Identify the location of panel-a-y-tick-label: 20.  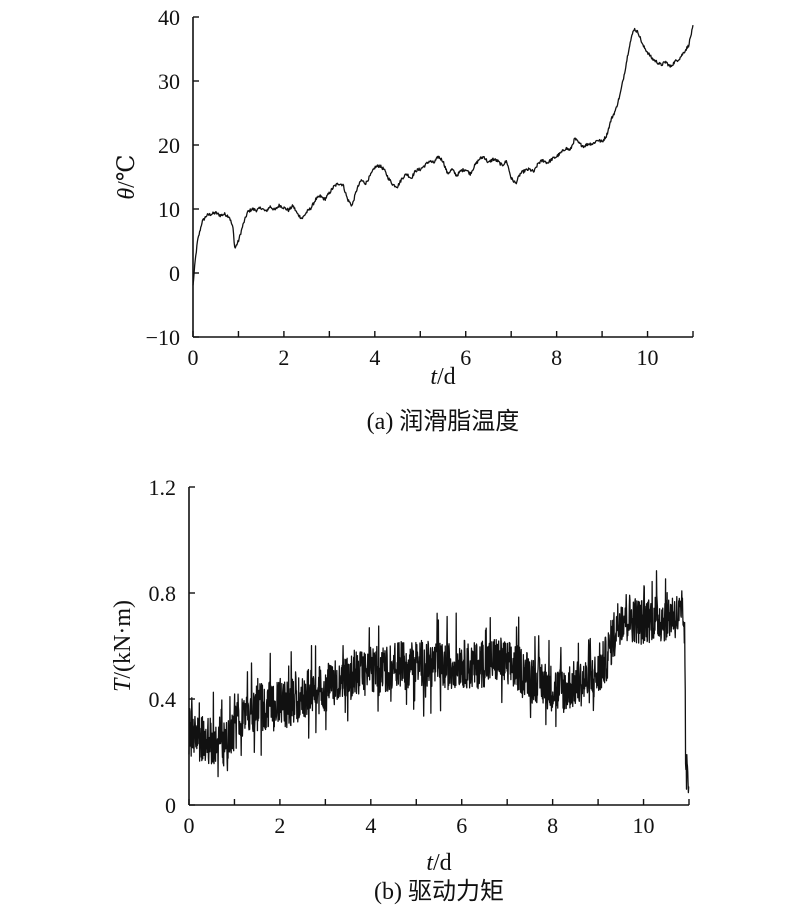
(169, 145).